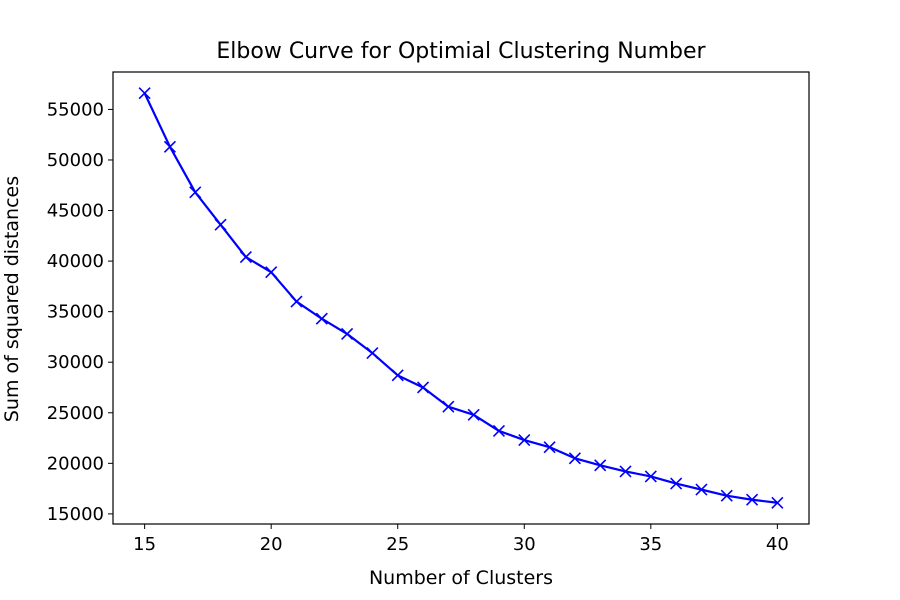 The width and height of the screenshot is (900, 600). Describe the element at coordinates (524, 544) in the screenshot. I see `x-tick-label: 30` at that location.